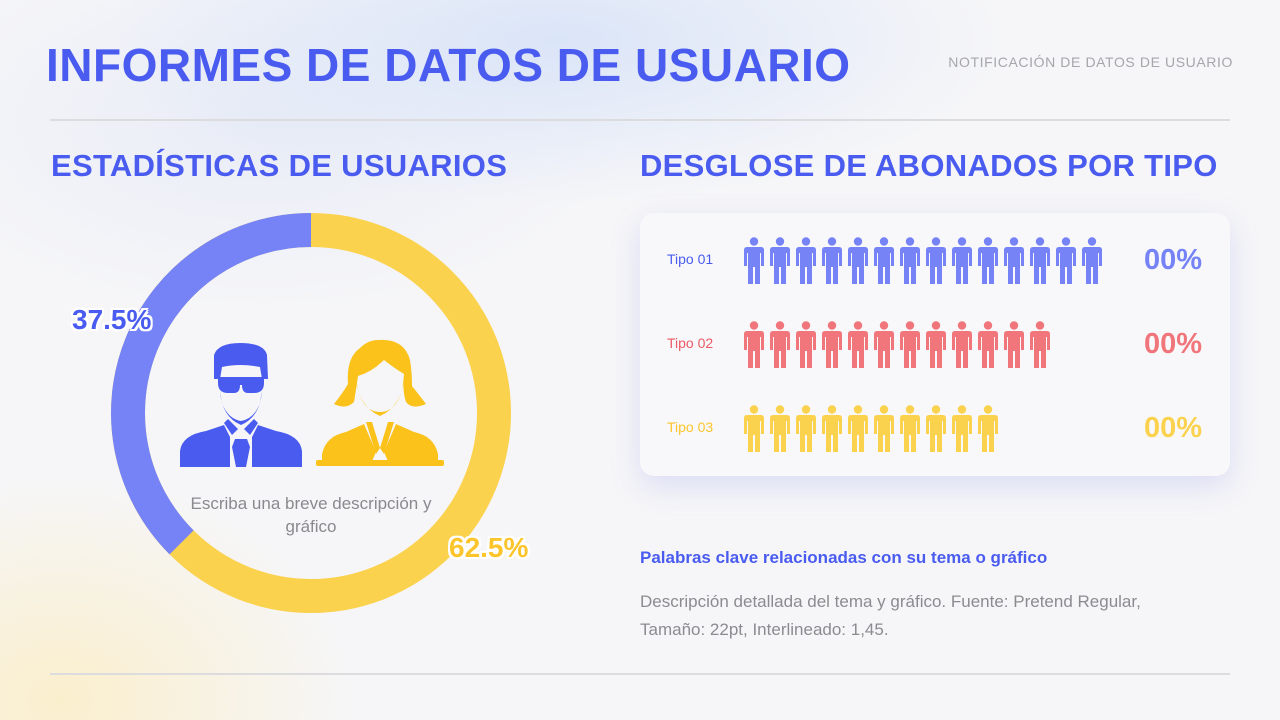  What do you see at coordinates (311, 515) in the screenshot?
I see `chart-center-description: Escriba una breve descripción y gráfico` at bounding box center [311, 515].